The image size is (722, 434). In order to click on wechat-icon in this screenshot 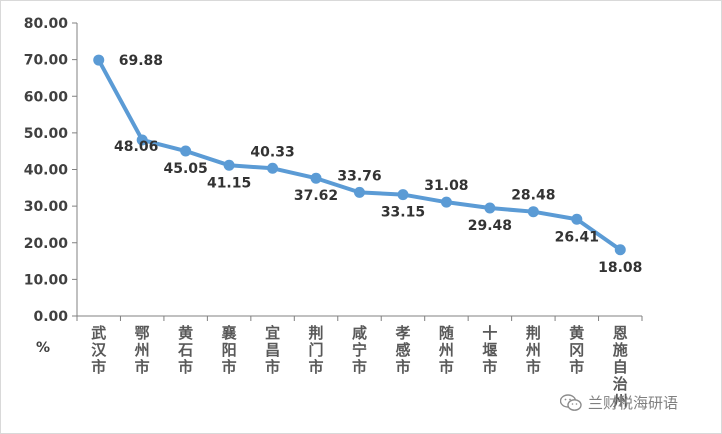, I will do `click(571, 402)`.